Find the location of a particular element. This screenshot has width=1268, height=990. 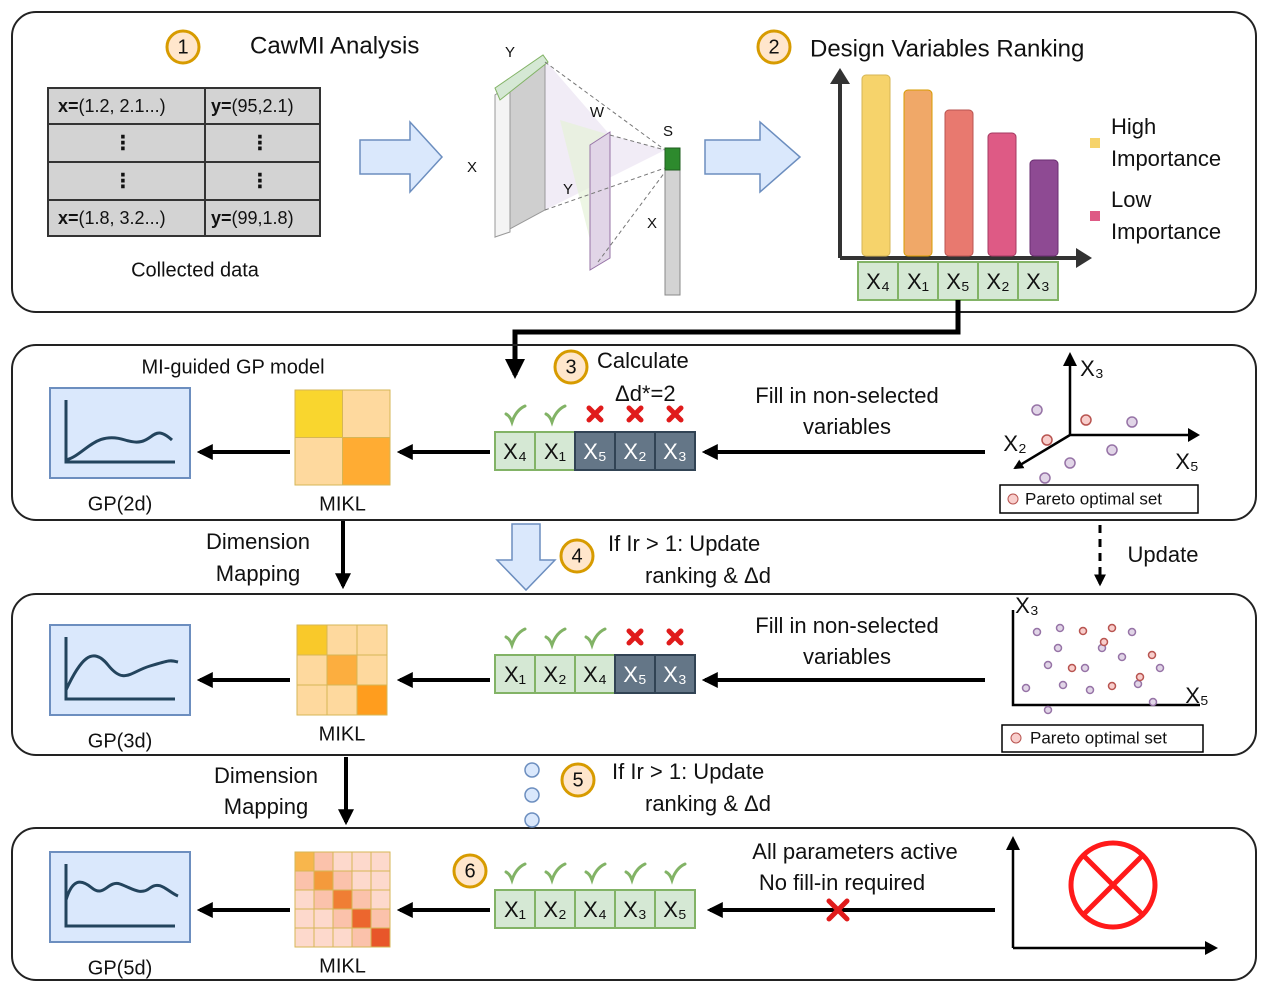

legend-box is located at coordinates (1102, 738).